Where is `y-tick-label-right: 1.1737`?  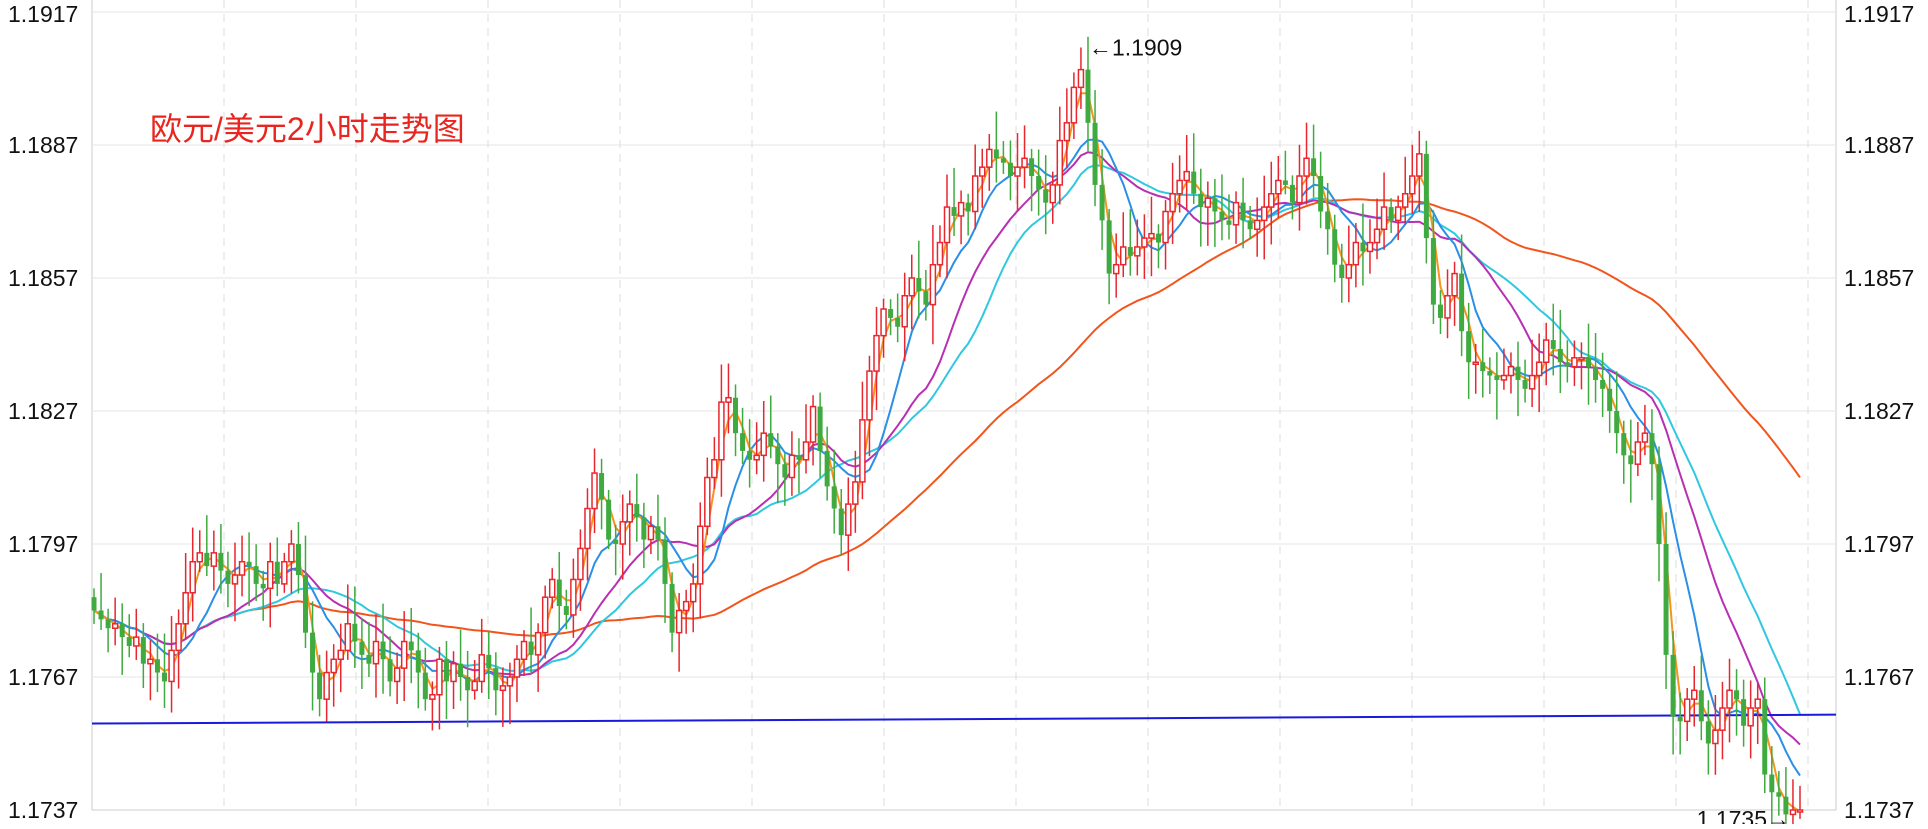 y-tick-label-right: 1.1737 is located at coordinates (1879, 810).